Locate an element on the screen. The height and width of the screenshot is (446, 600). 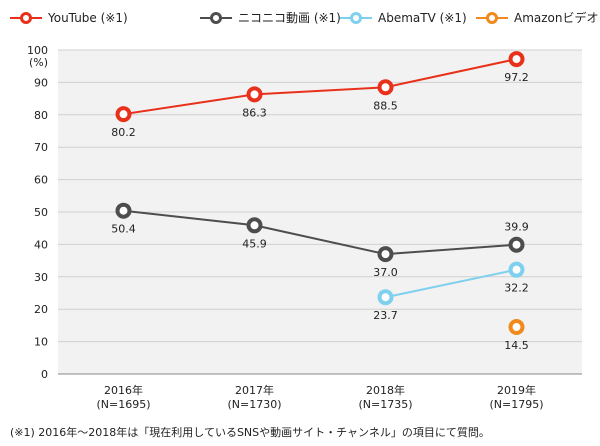
y-tick-label: 60 is located at coordinates (41, 180).